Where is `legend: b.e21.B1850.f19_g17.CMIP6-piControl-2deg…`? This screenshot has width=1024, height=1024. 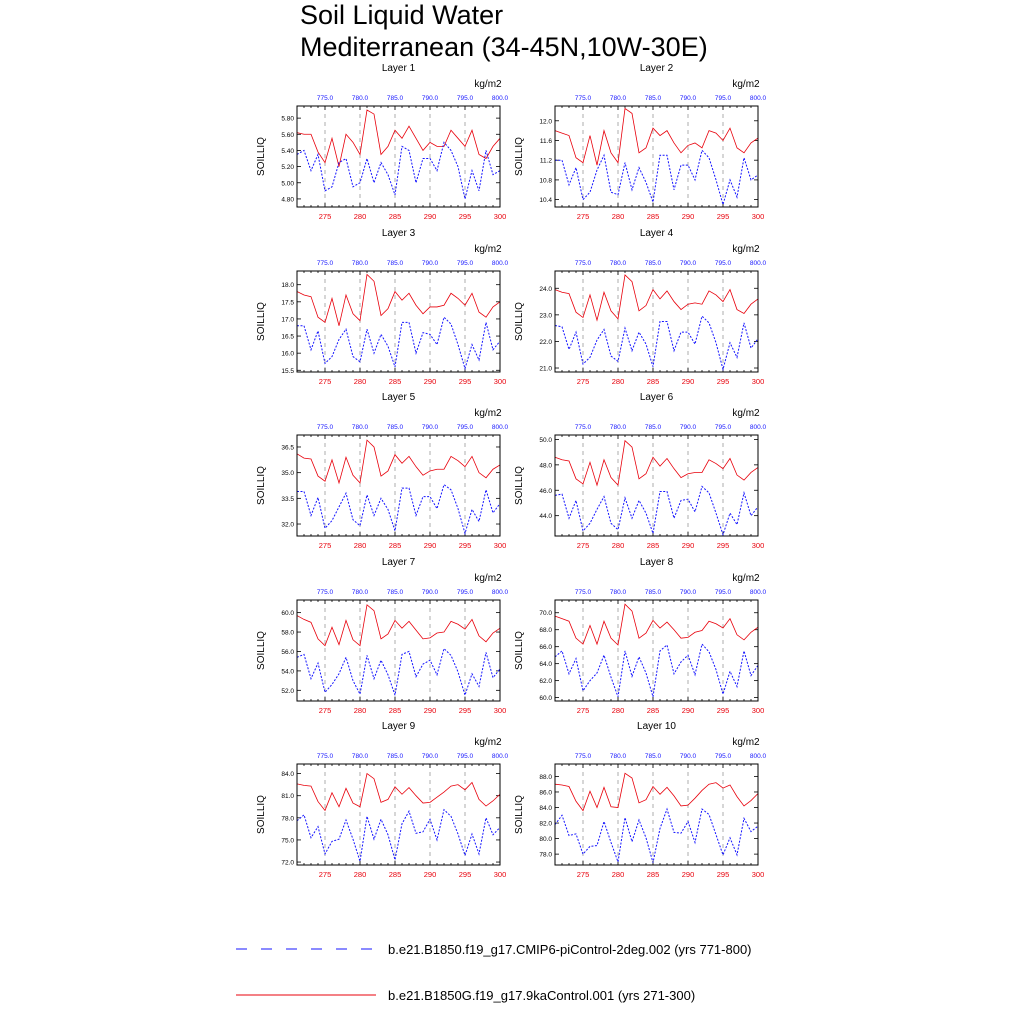
legend: b.e21.B1850.f19_g17.CMIP6-piControl-2deg… is located at coordinates (494, 972).